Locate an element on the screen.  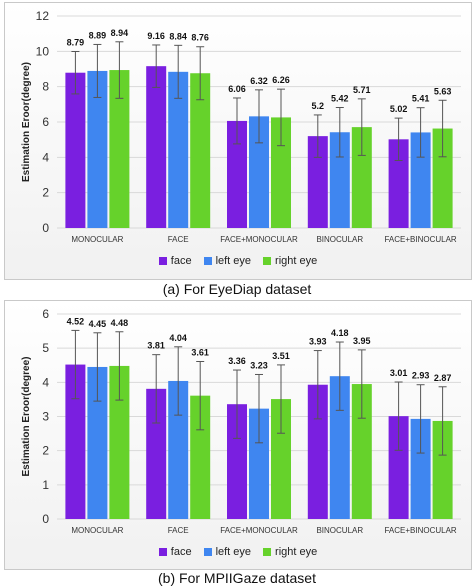
data-label: 6.06 is located at coordinates (237, 89).